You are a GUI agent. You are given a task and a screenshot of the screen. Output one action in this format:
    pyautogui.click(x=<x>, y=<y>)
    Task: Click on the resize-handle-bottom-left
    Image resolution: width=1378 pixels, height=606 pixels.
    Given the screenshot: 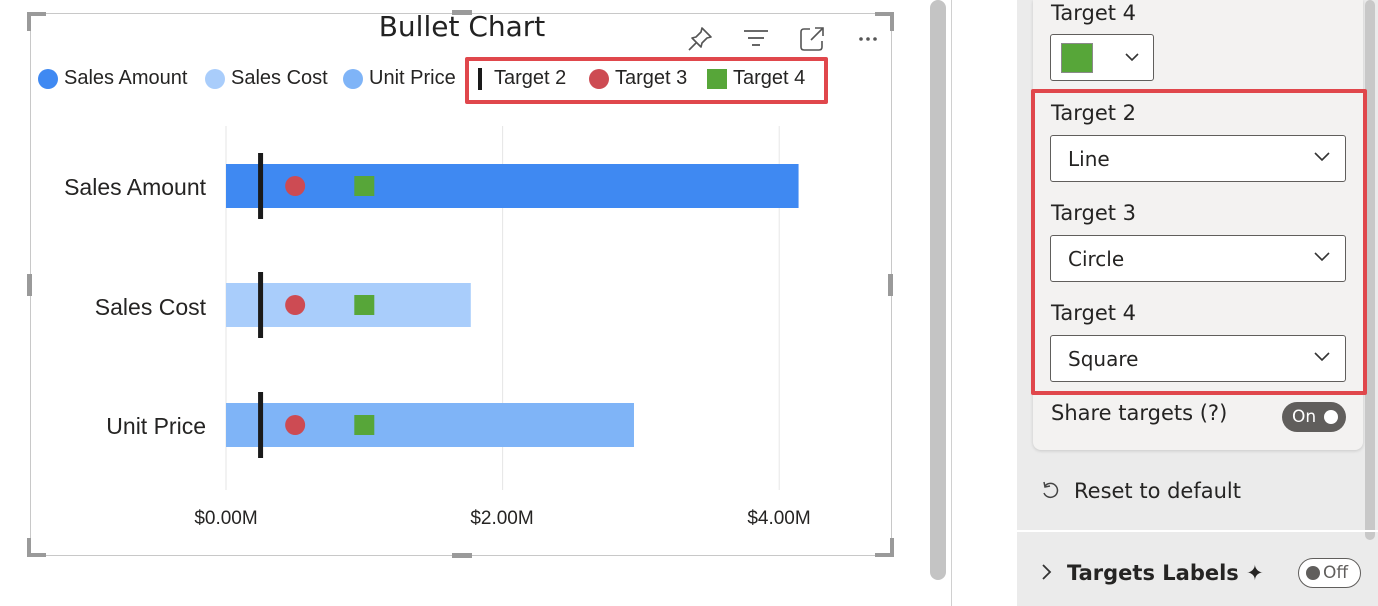 What is the action you would take?
    pyautogui.click(x=36, y=555)
    